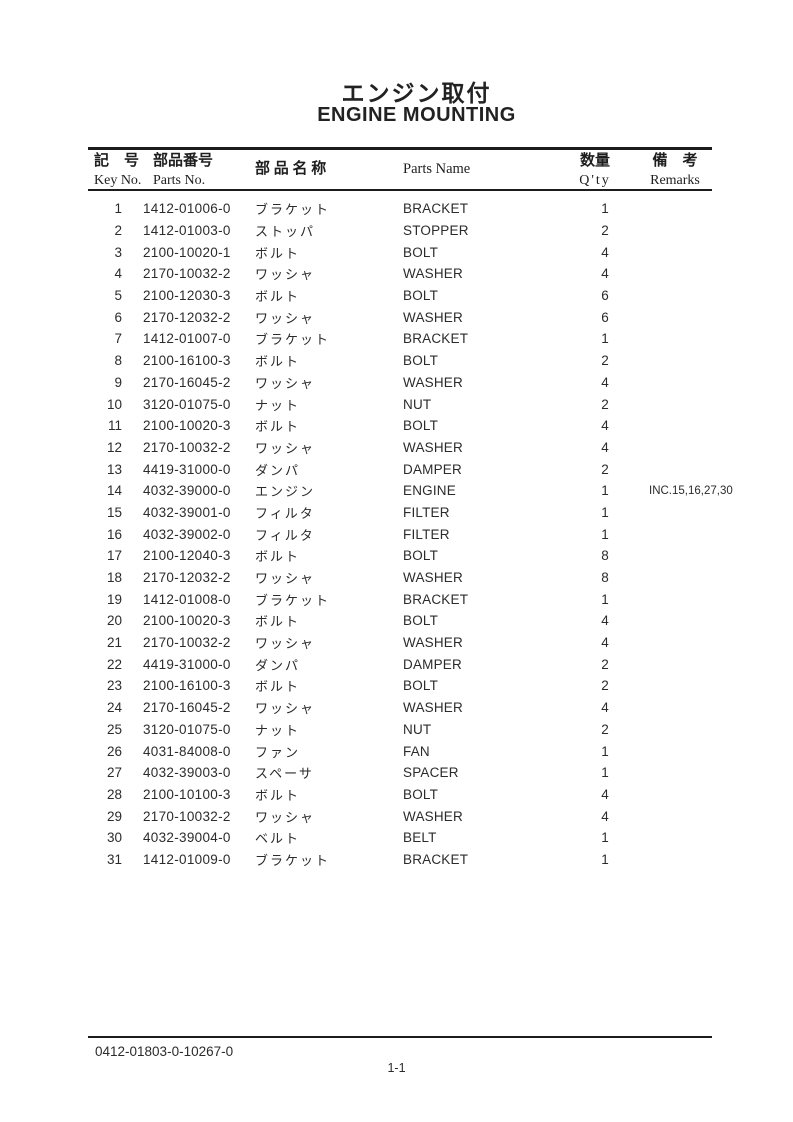 The image size is (793, 1122). Describe the element at coordinates (187, 794) in the screenshot. I see `parts-no-cell: 2100-10100-3` at that location.